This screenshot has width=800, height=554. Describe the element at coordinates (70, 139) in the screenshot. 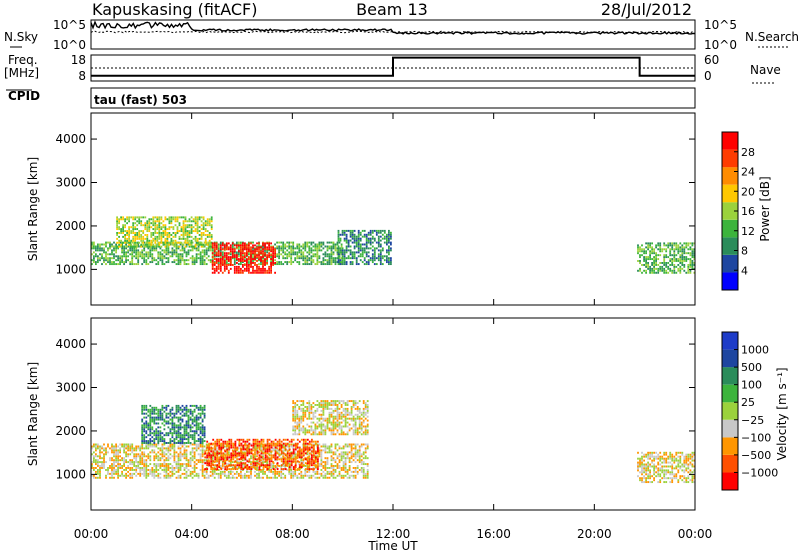

I see `y-tick-label: 4000` at that location.